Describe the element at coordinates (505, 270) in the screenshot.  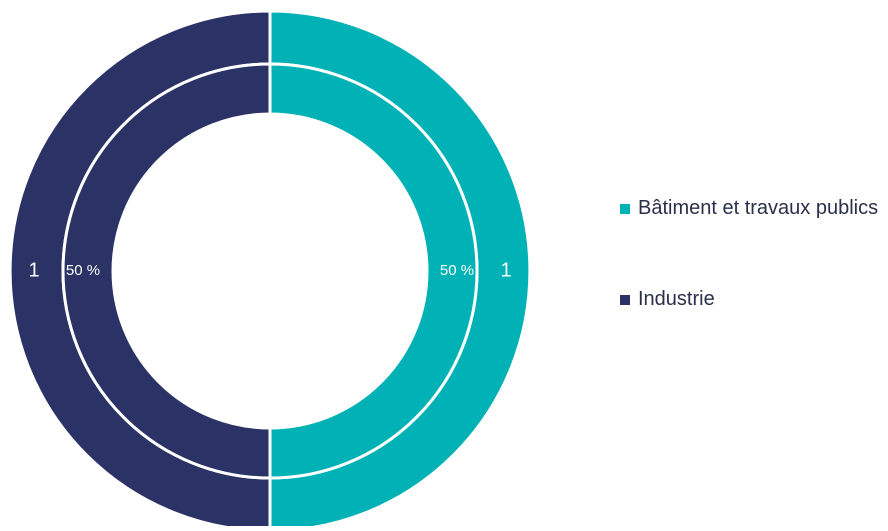
I see `outer-ring-label-0: 1` at that location.